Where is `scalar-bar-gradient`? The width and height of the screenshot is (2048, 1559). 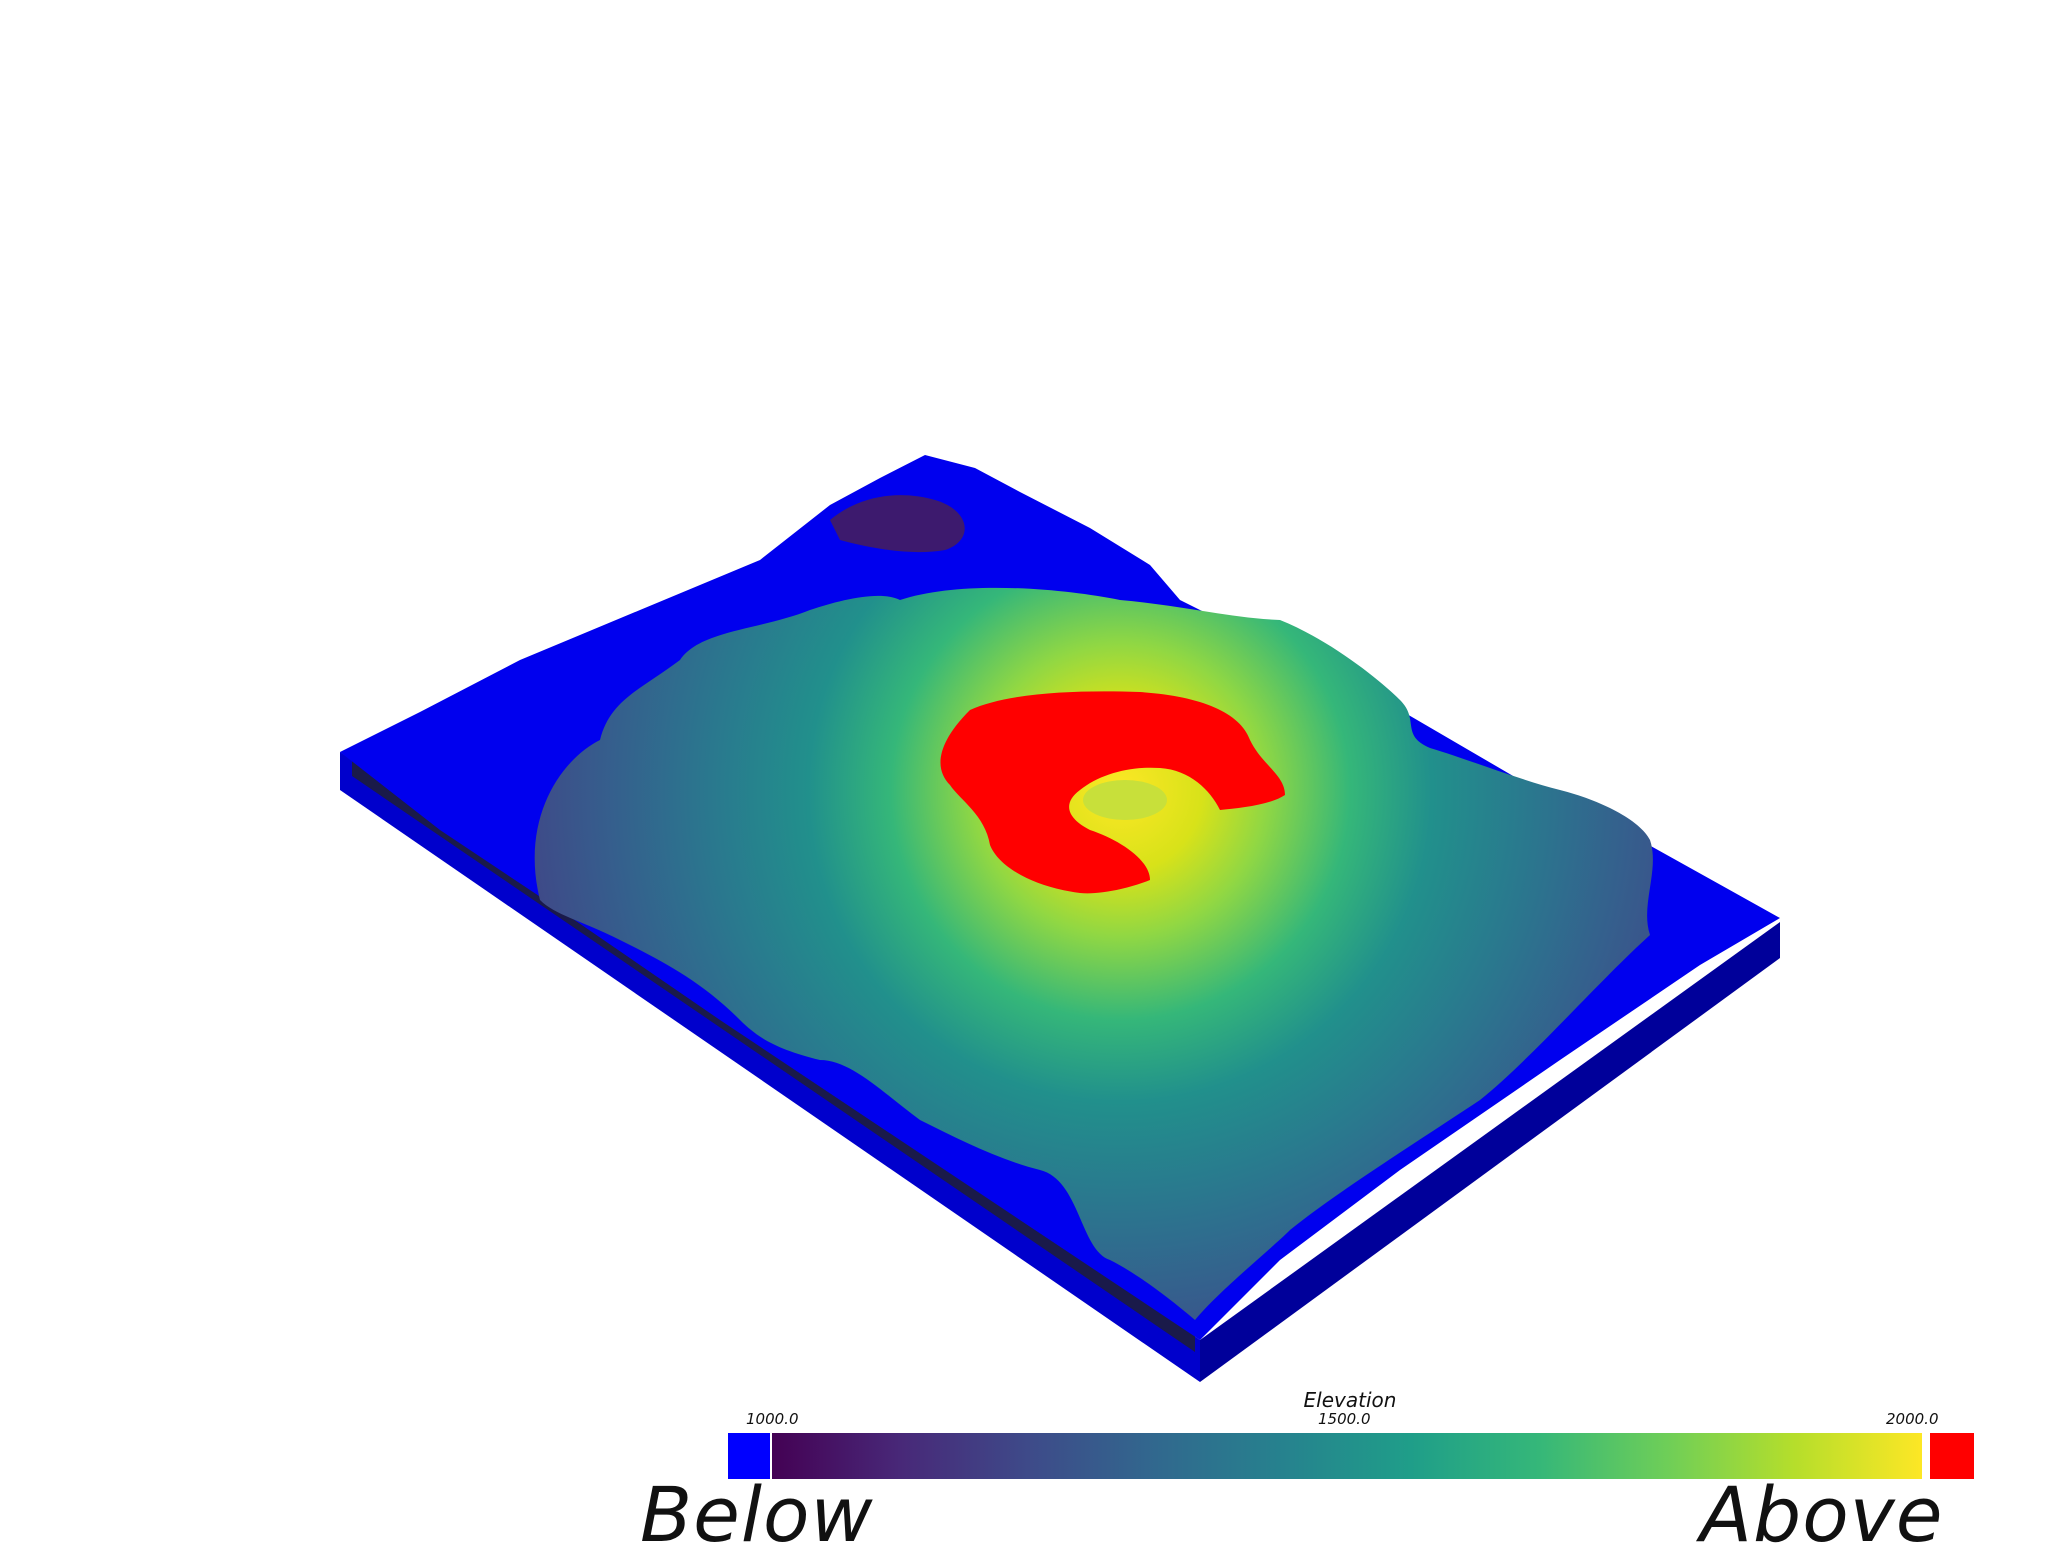
scalar-bar-gradient is located at coordinates (1347, 1456).